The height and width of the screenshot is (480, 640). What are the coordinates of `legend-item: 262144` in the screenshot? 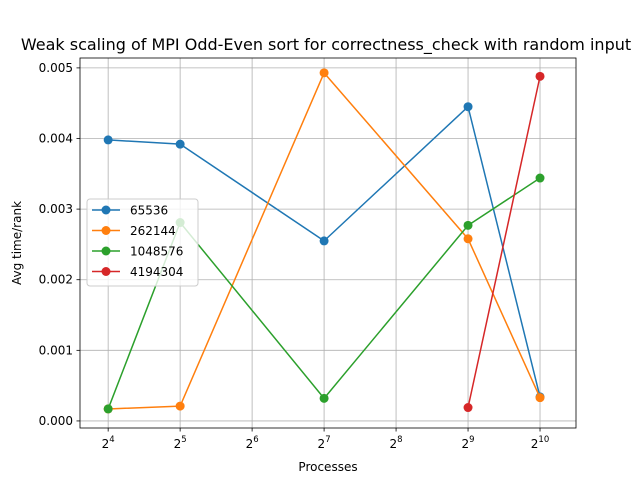 It's located at (134, 231).